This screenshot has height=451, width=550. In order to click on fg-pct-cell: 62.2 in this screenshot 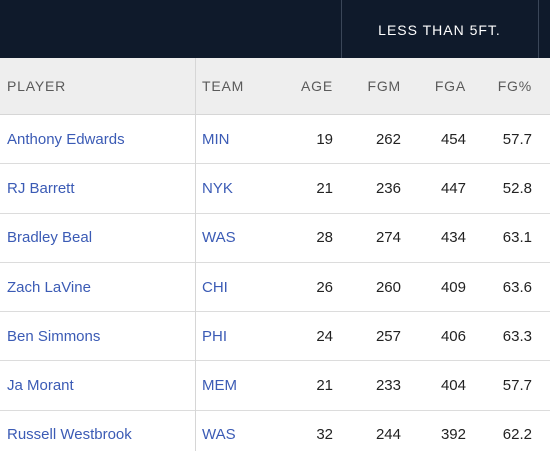, I will do `click(517, 435)`.